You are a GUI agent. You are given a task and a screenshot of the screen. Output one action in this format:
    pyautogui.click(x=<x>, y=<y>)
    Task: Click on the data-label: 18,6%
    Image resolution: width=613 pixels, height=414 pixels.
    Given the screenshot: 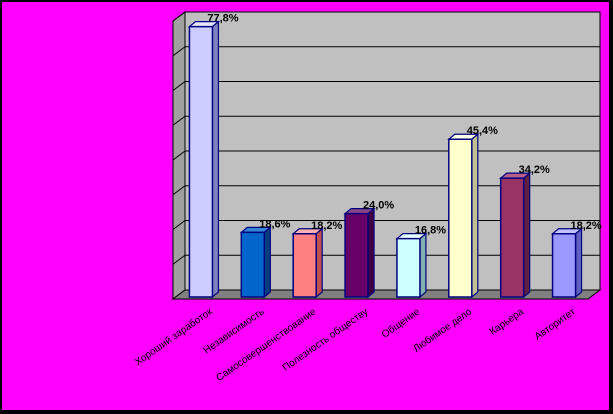 What is the action you would take?
    pyautogui.click(x=274, y=224)
    